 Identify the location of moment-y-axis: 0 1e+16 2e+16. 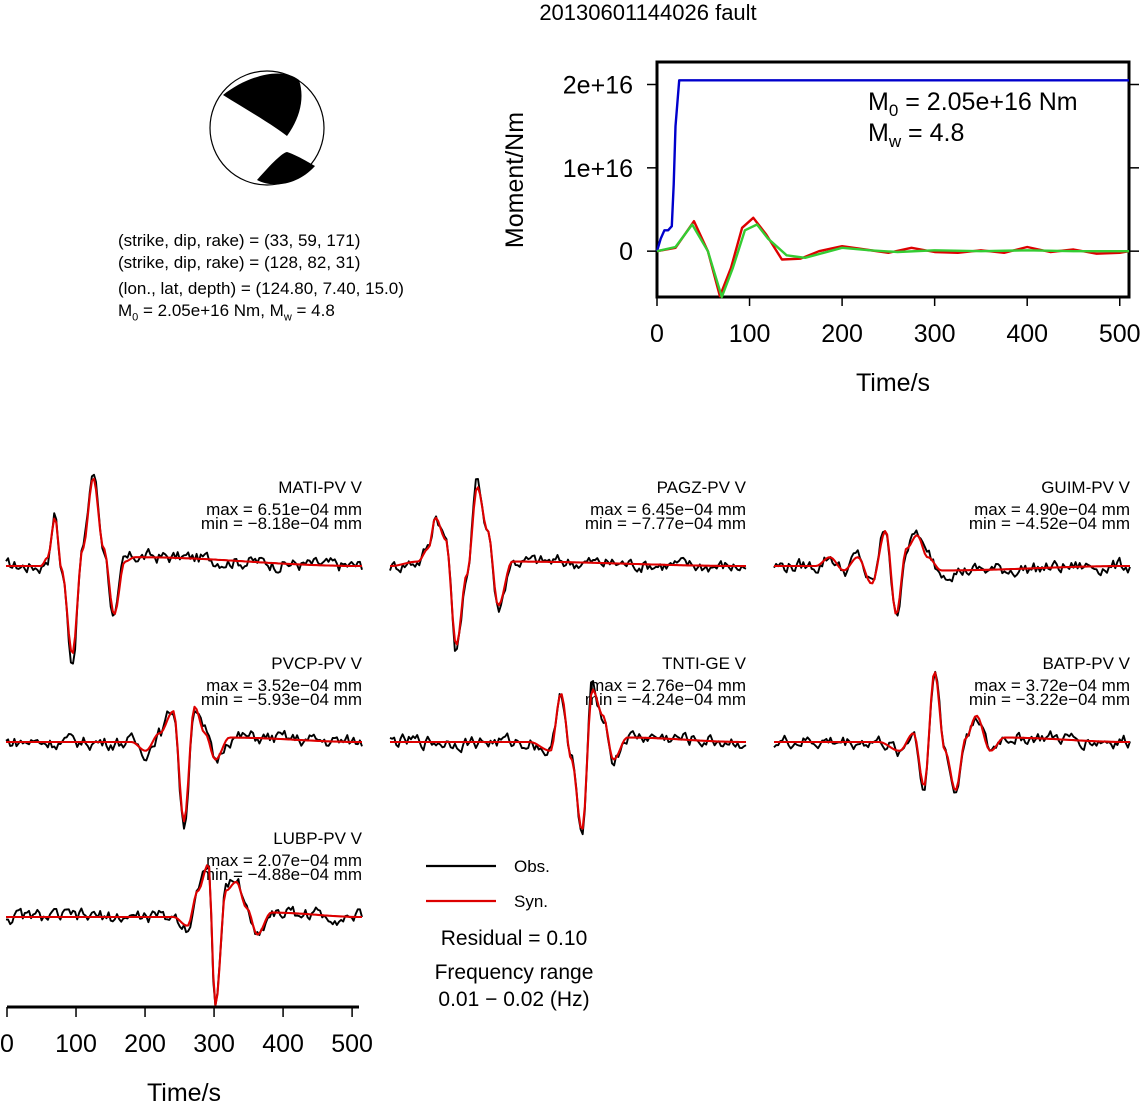
(851, 169).